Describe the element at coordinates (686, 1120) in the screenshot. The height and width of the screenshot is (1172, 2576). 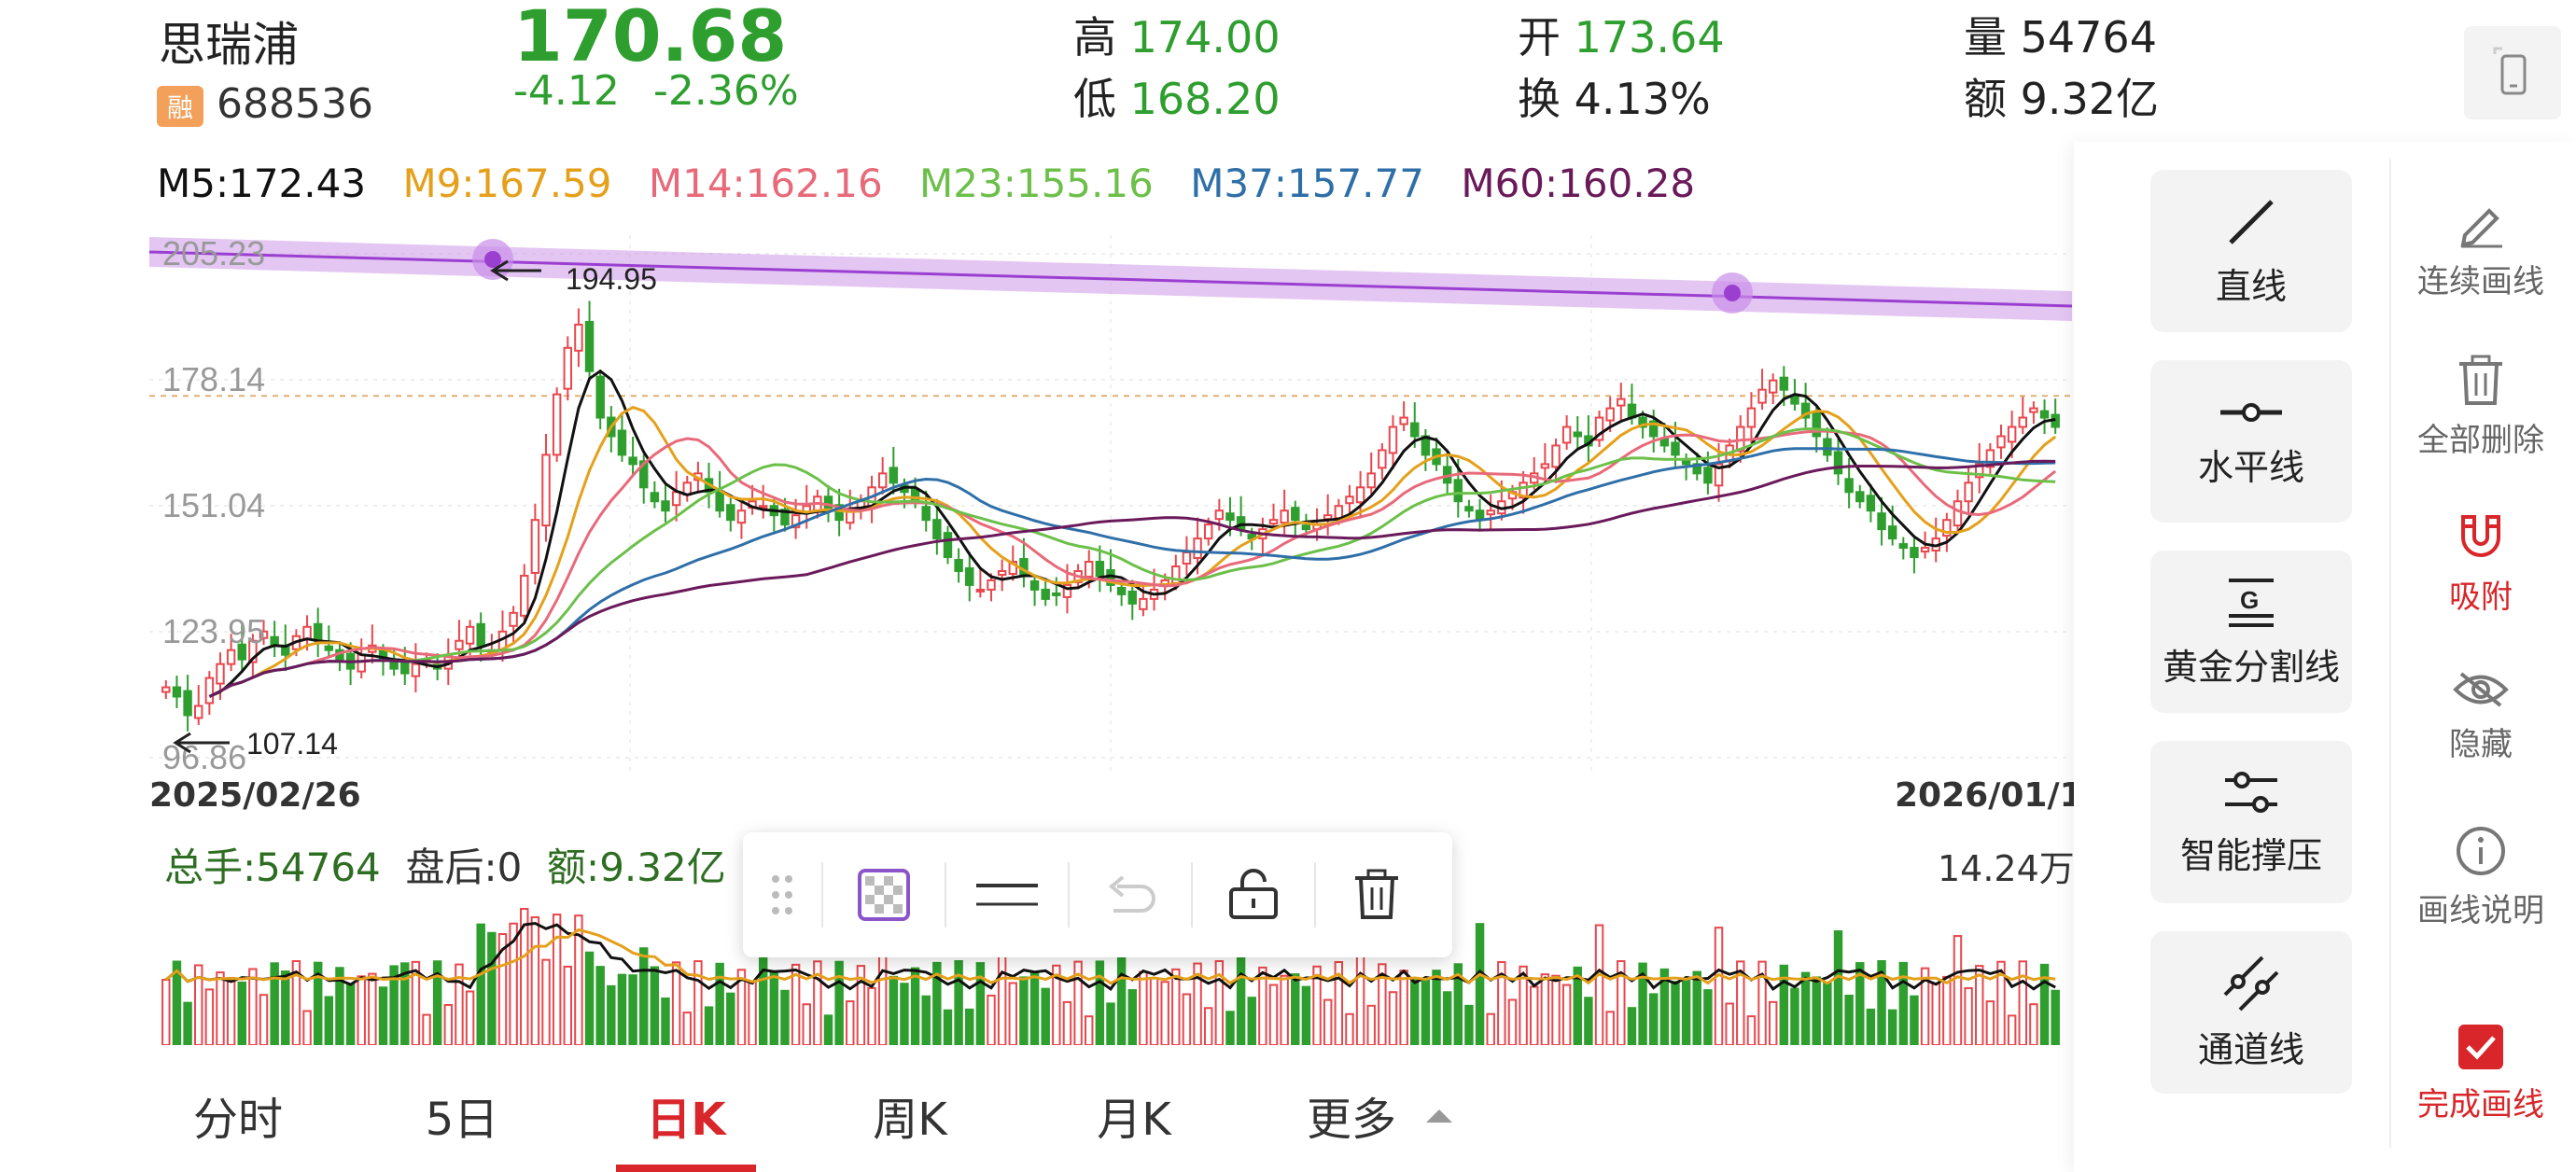
I see `tab-daily-k: 日K` at that location.